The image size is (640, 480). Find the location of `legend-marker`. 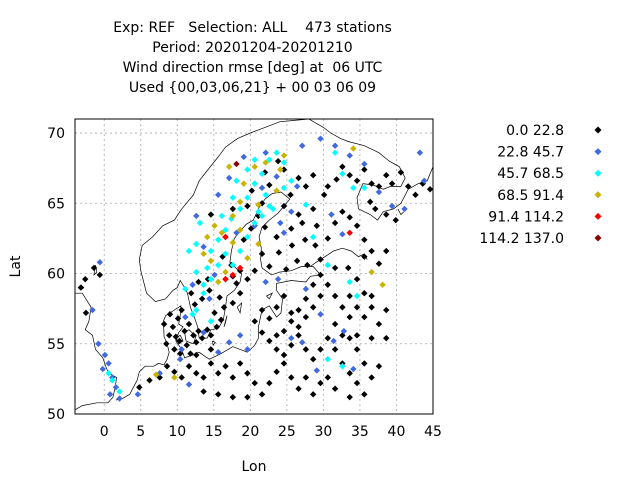

legend-marker is located at coordinates (598, 216).